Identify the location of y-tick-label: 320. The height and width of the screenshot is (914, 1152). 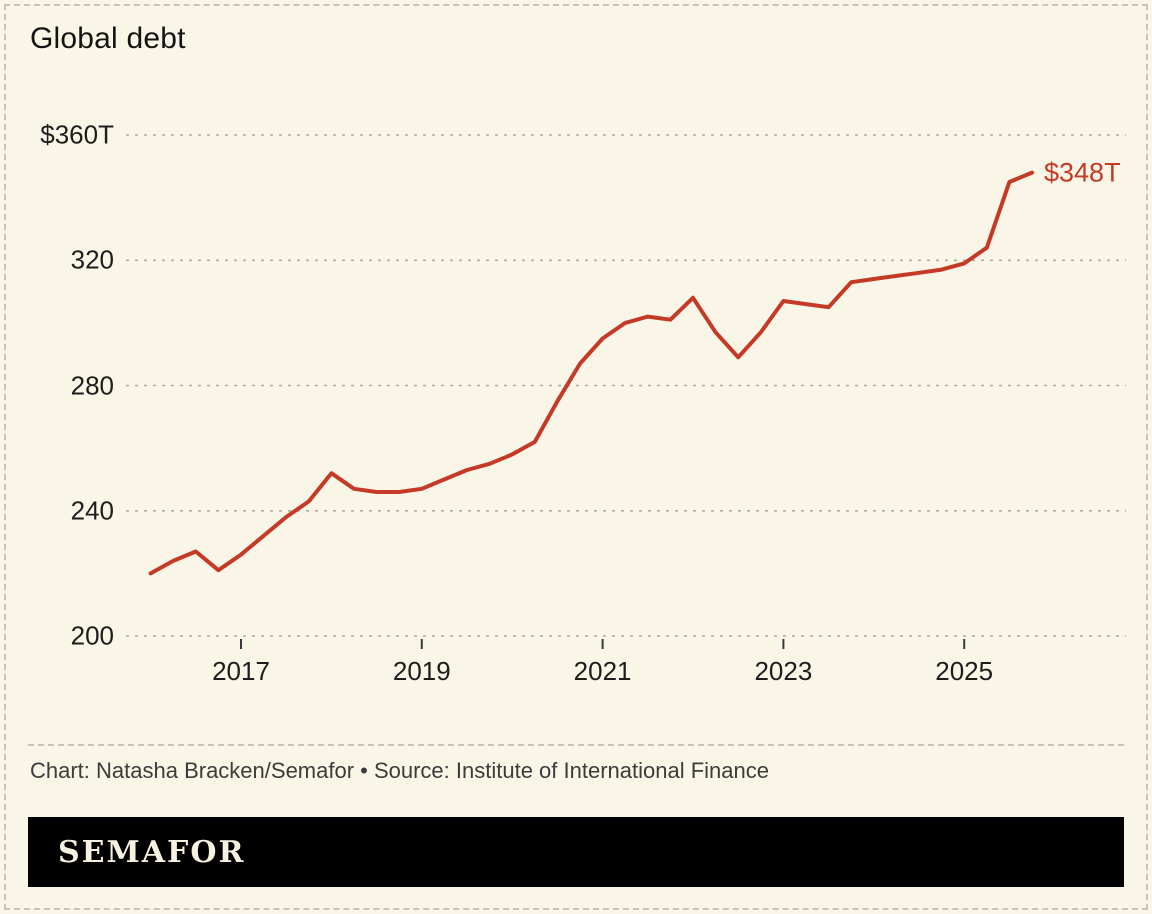
(92, 259).